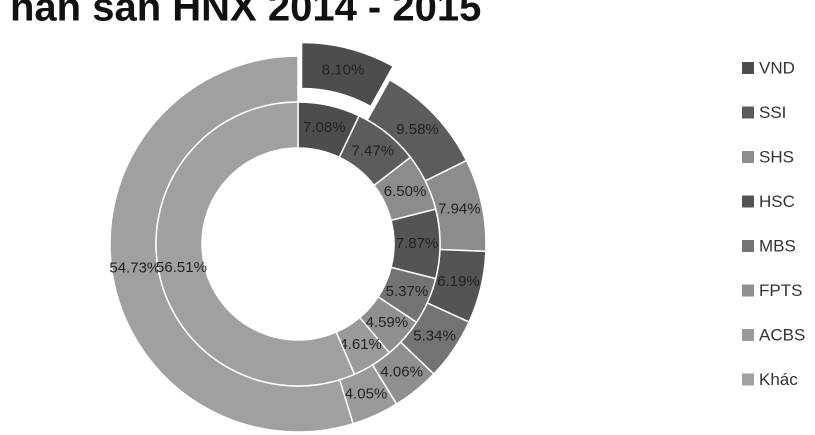 Image resolution: width=815 pixels, height=435 pixels. Describe the element at coordinates (373, 150) in the screenshot. I see `data-label: 7.47%` at that location.